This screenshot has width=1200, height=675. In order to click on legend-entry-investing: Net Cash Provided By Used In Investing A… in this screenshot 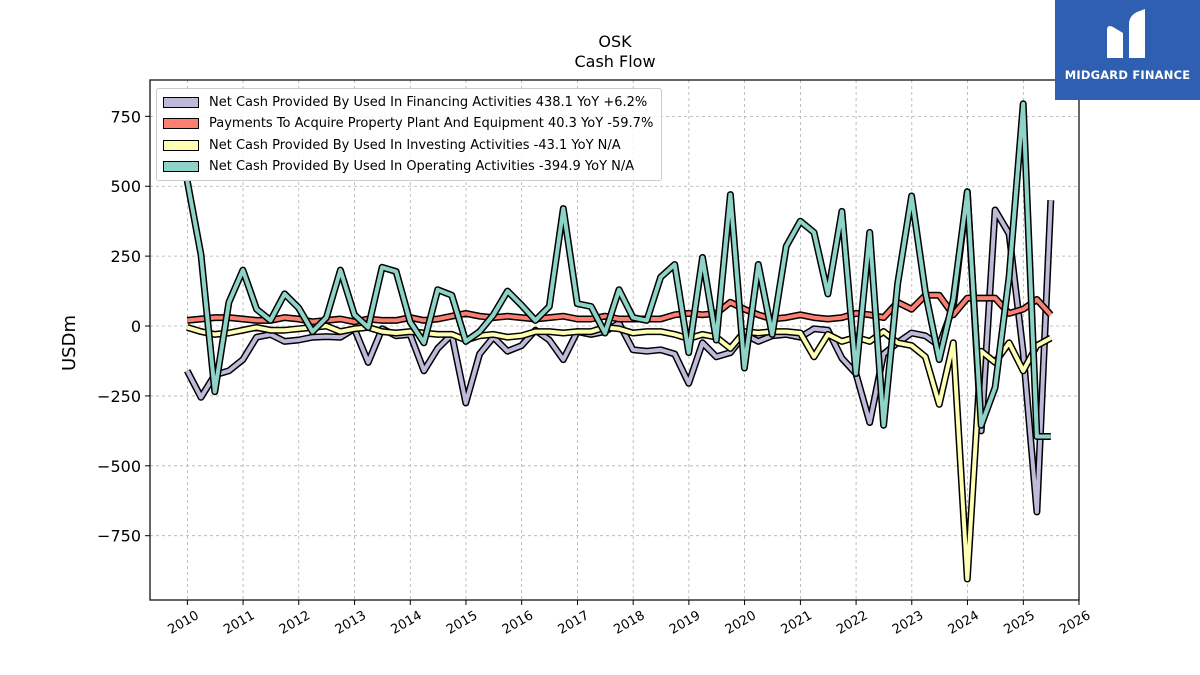, I will do `click(408, 145)`.